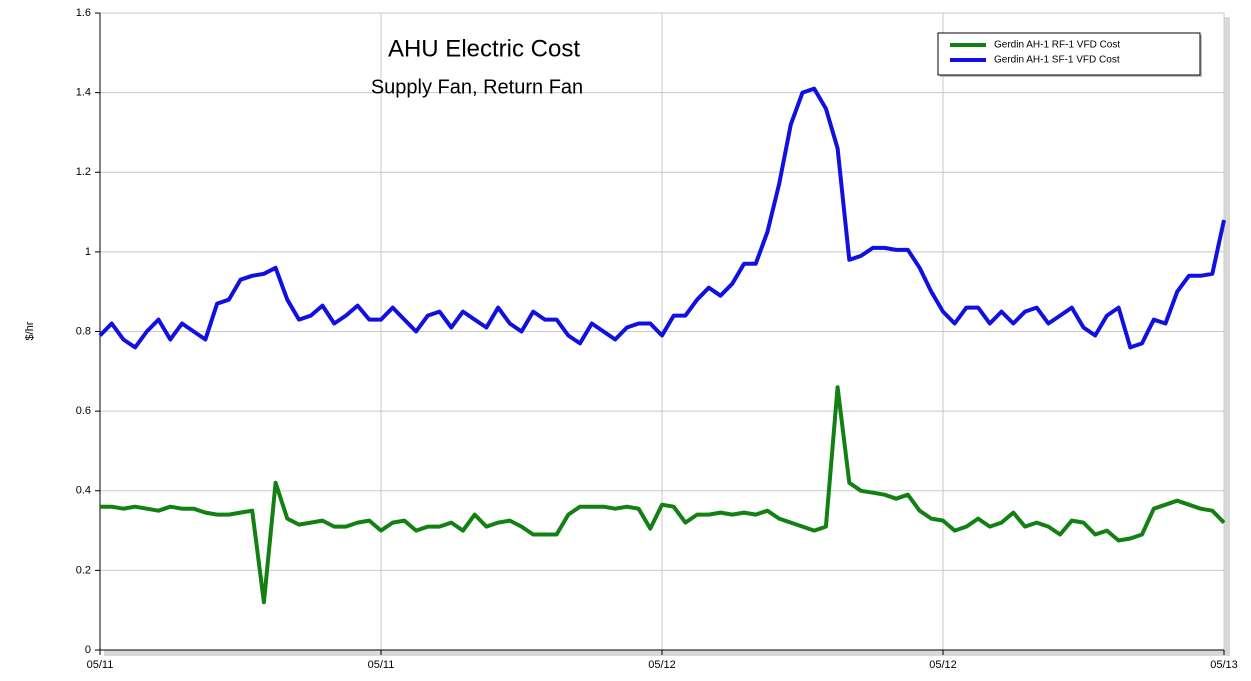 This screenshot has height=681, width=1251. Describe the element at coordinates (83, 331) in the screenshot. I see `y-tick-label: 0.8` at that location.